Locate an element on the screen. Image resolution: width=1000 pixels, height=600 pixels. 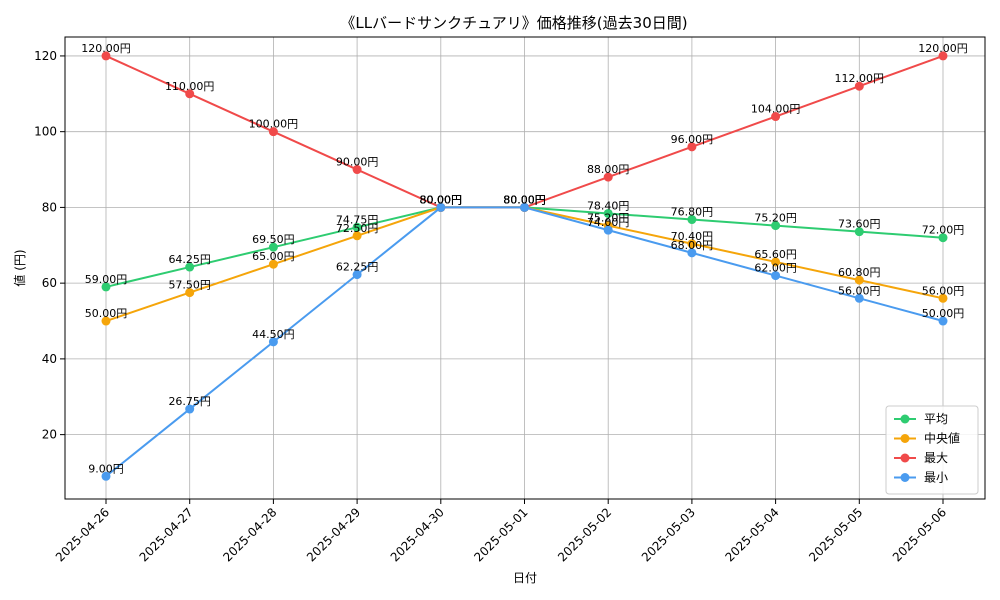
data-label: 74.75円 is located at coordinates (357, 219).